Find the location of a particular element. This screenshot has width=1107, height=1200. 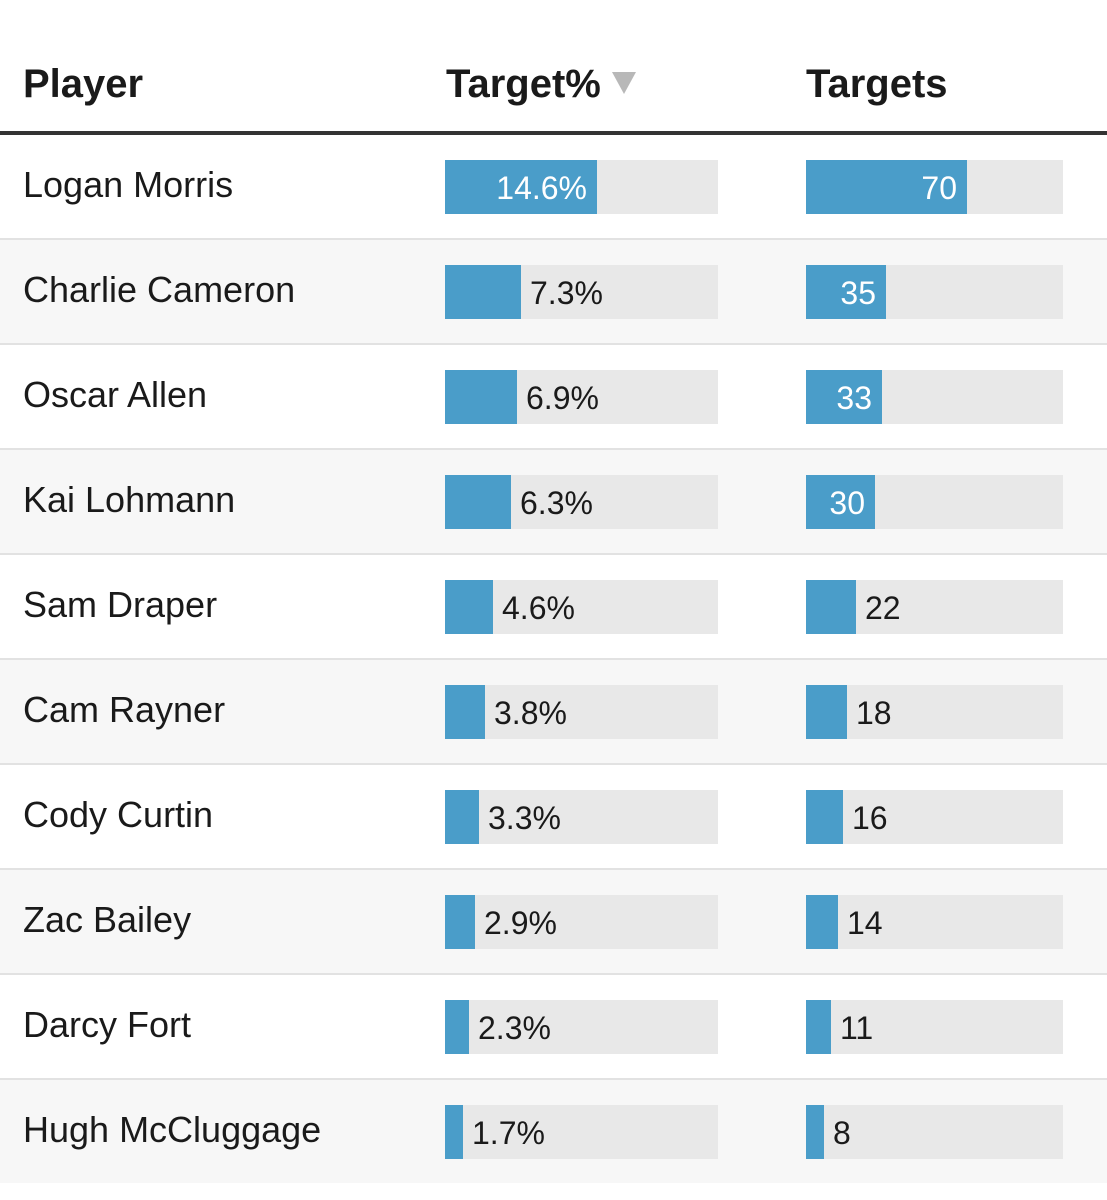

target-pct-label: 7.3% is located at coordinates (566, 293).